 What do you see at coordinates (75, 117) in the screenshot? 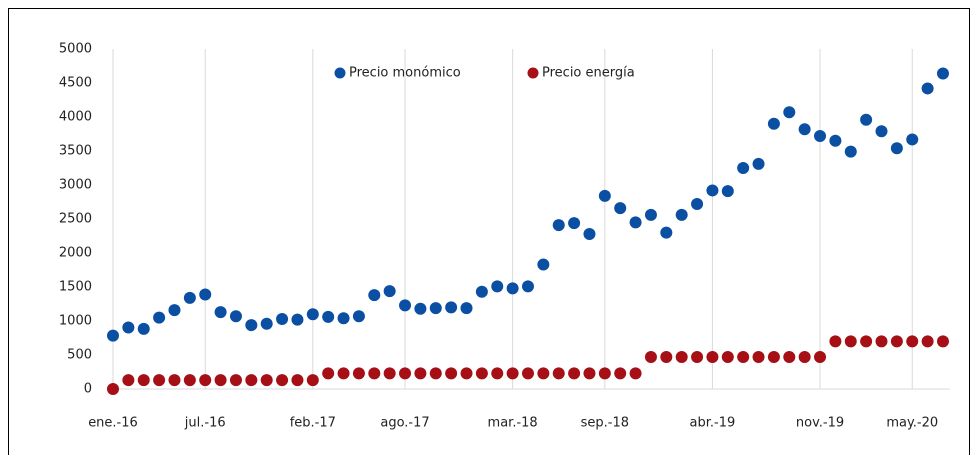
I see `y-tick-label: 4000` at bounding box center [75, 117].